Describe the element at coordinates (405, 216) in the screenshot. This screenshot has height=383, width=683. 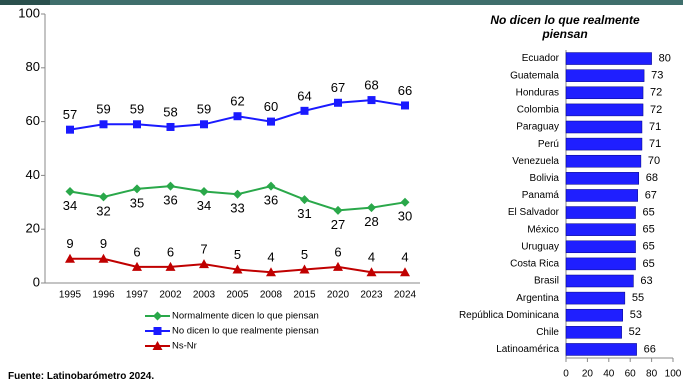
I see `data-label: 30` at that location.